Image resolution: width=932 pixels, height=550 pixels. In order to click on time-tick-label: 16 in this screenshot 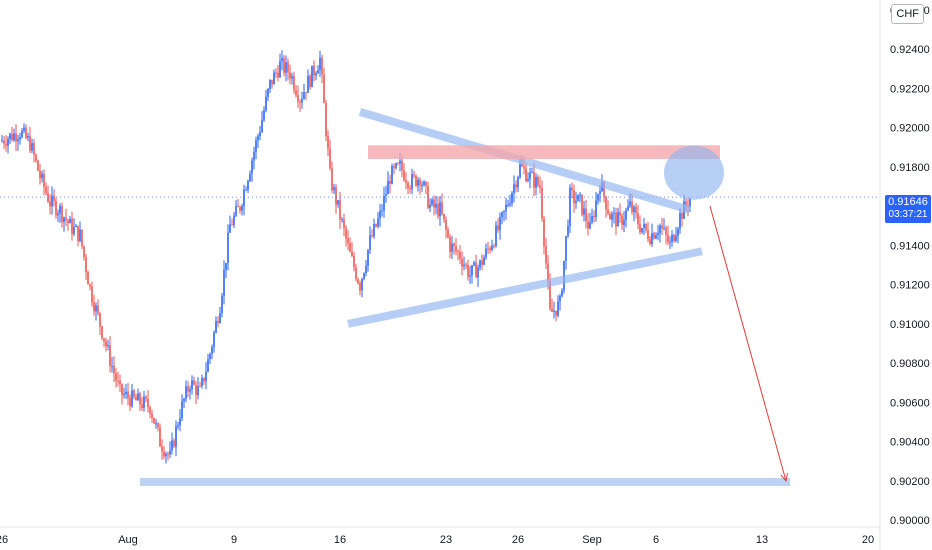, I will do `click(340, 540)`.